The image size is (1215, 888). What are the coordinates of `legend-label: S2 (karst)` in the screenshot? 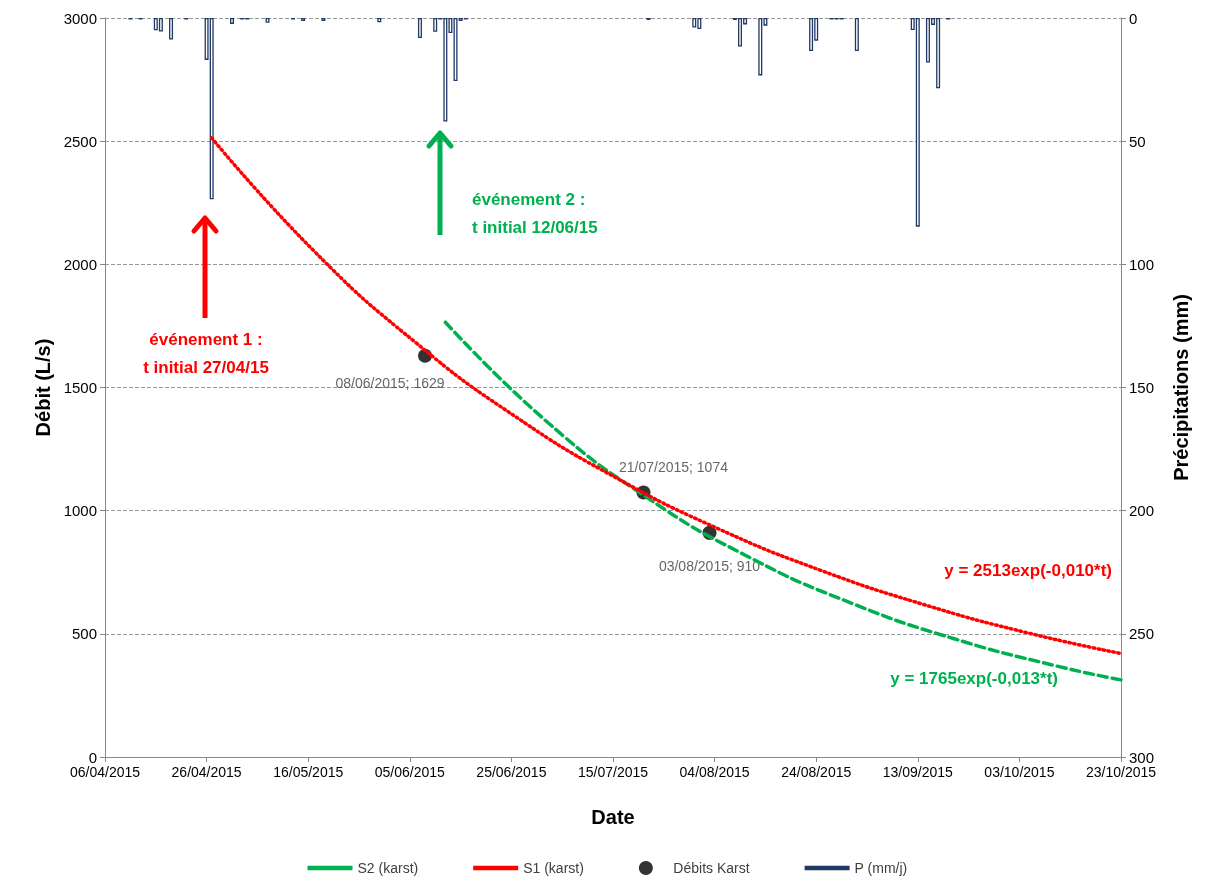 It's located at (388, 868).